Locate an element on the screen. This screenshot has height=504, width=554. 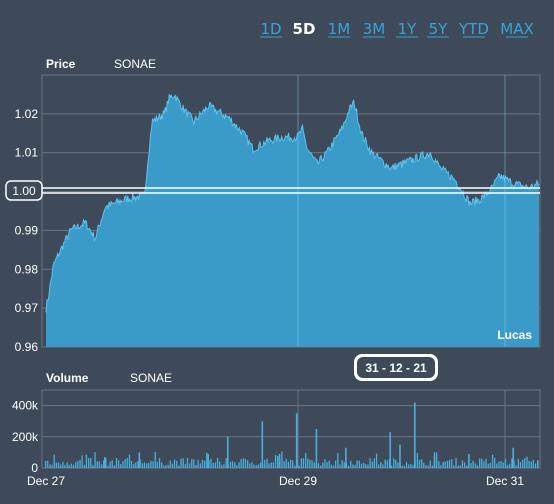
crosshair-date-box is located at coordinates (396, 367).